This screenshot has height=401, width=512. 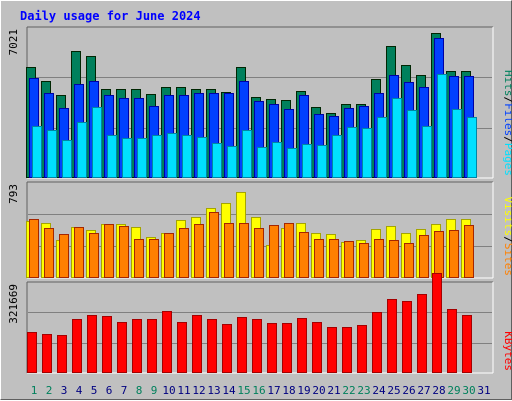 What do you see at coordinates (453, 390) in the screenshot?
I see `x-tick-label: 29` at bounding box center [453, 390].